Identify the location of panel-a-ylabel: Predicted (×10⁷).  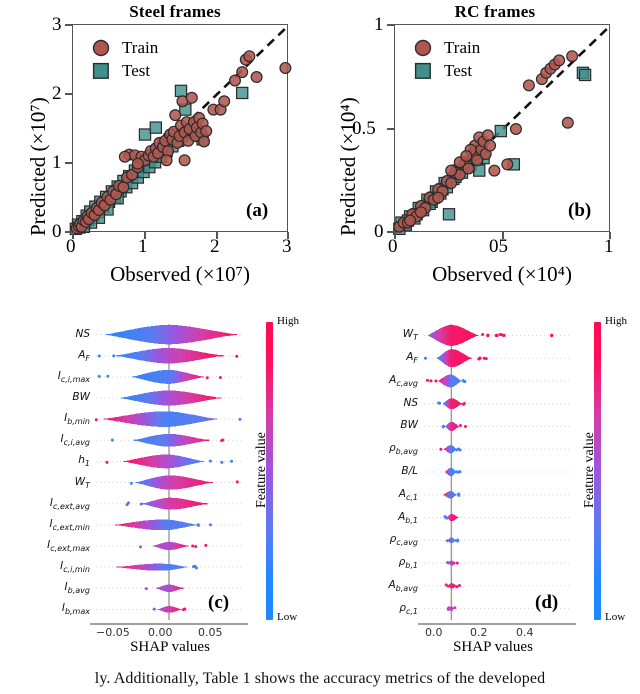
(38, 166).